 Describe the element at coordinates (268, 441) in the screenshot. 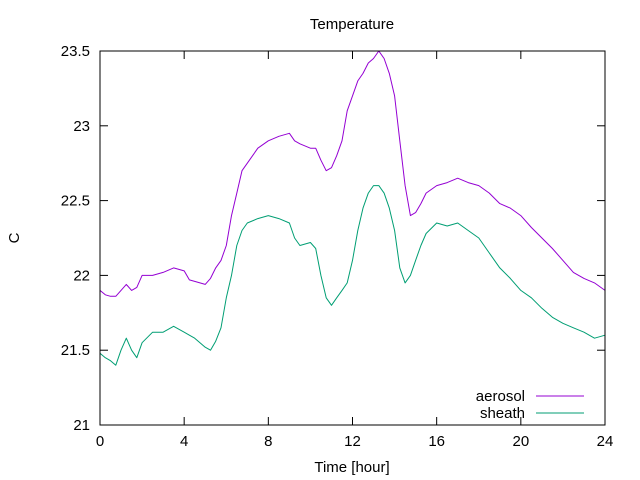

I see `x-tick-label: 8` at that location.